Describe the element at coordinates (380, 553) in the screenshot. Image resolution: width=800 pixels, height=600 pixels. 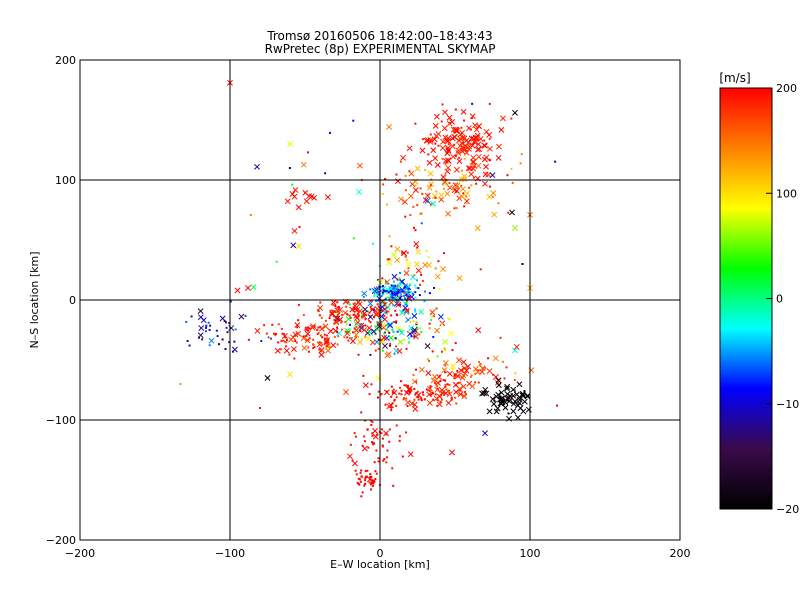
I see `x-tick-label: 0` at that location.